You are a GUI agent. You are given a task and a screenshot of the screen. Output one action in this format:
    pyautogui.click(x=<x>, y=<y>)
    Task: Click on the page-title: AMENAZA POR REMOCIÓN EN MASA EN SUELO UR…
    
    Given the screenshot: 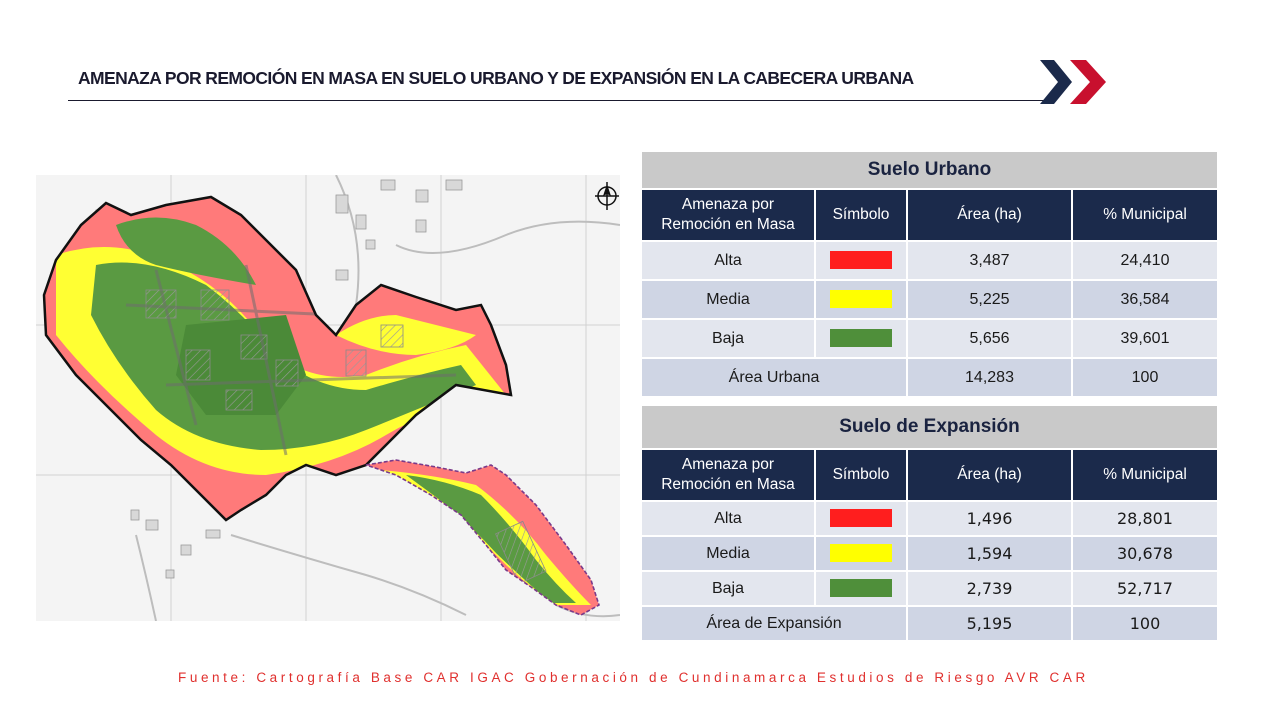 What is the action you would take?
    pyautogui.click(x=496, y=78)
    